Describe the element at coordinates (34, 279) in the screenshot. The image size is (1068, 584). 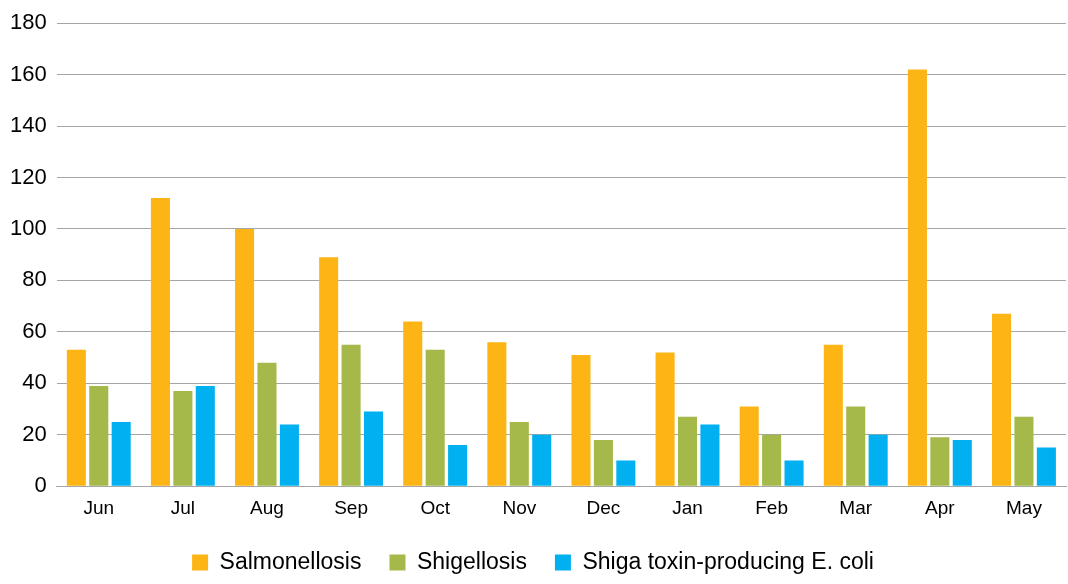
I see `y-tick-label: 80` at that location.